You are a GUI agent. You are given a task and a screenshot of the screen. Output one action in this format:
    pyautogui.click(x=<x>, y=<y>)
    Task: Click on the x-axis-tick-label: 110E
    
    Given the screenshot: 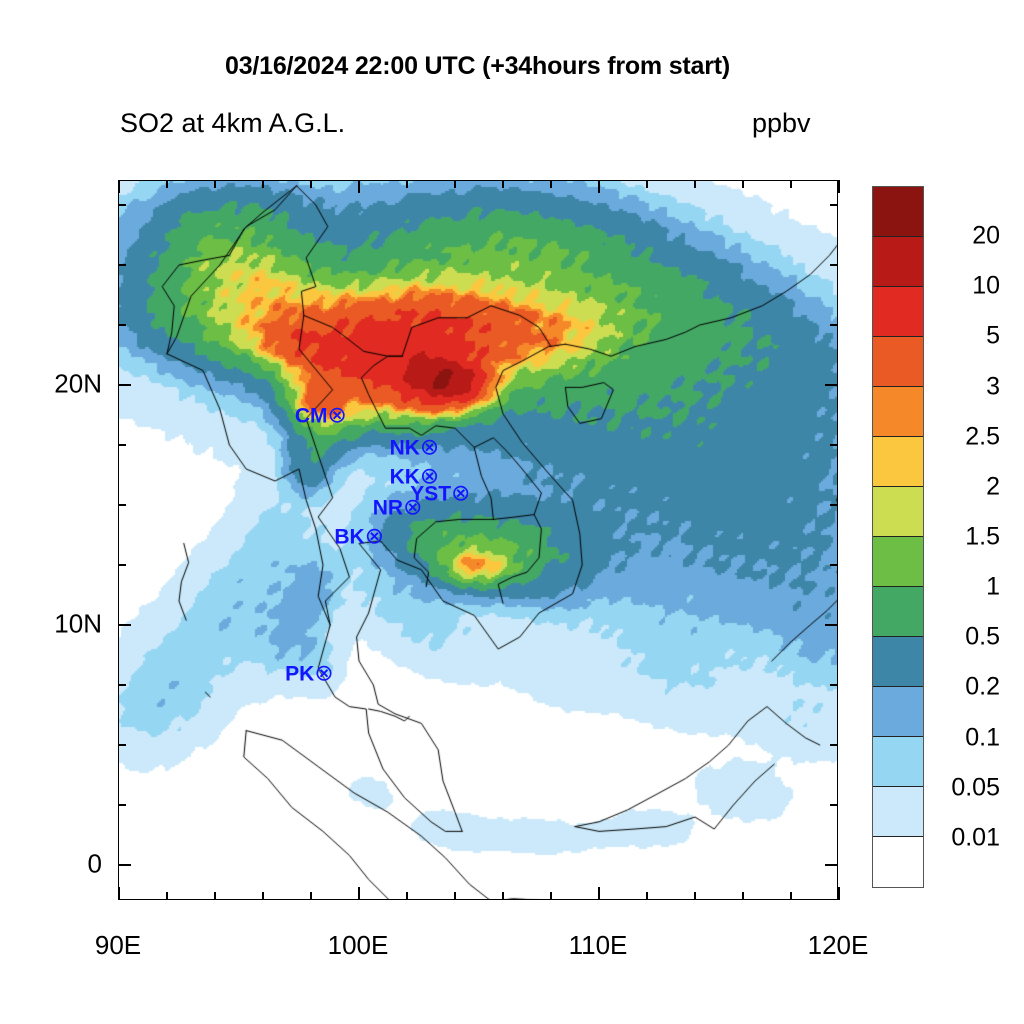 What is the action you would take?
    pyautogui.click(x=598, y=945)
    